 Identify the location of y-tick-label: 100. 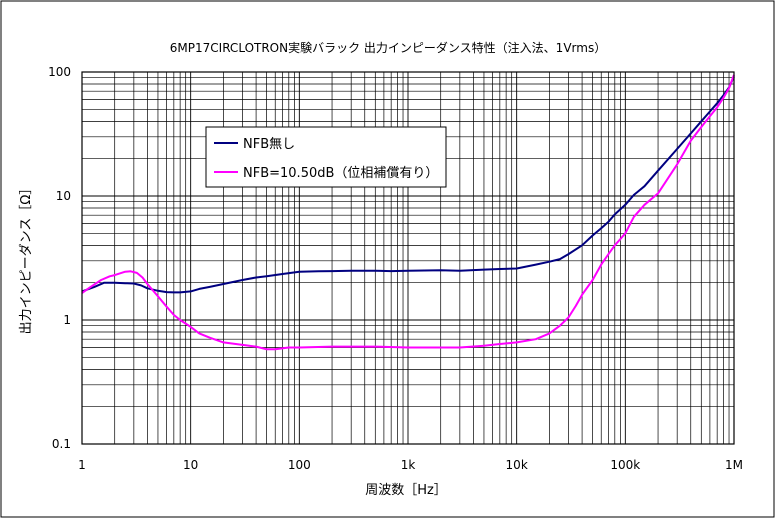
(59, 72).